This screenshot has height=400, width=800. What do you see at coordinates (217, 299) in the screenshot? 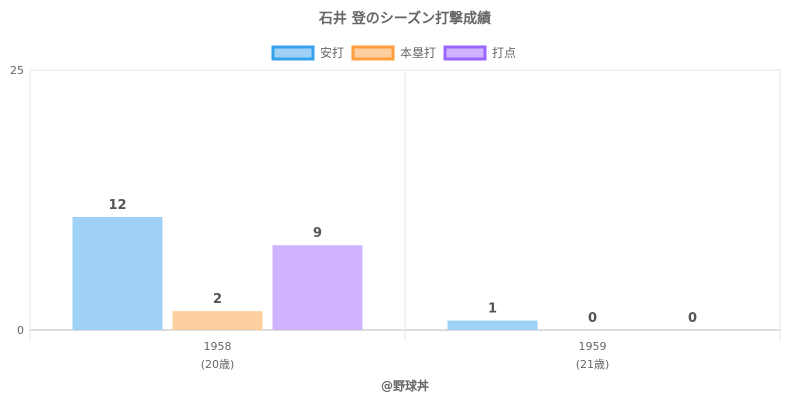
I see `data-label: 2` at bounding box center [217, 299].